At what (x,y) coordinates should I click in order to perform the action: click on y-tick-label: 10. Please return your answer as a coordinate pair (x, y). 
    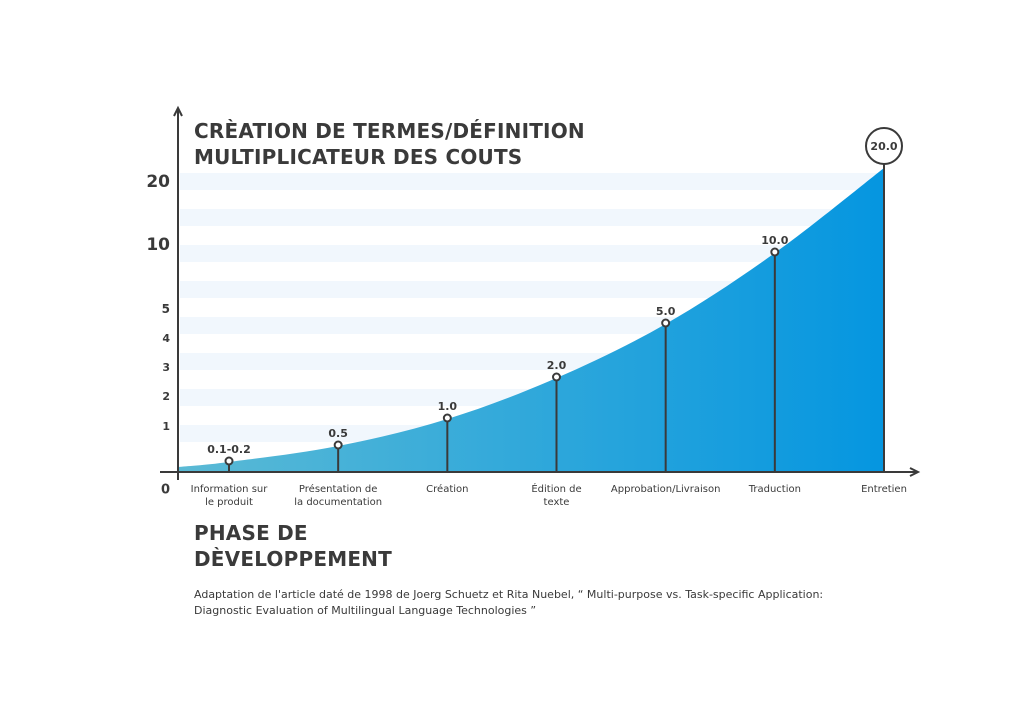
    Looking at the image, I should click on (158, 245).